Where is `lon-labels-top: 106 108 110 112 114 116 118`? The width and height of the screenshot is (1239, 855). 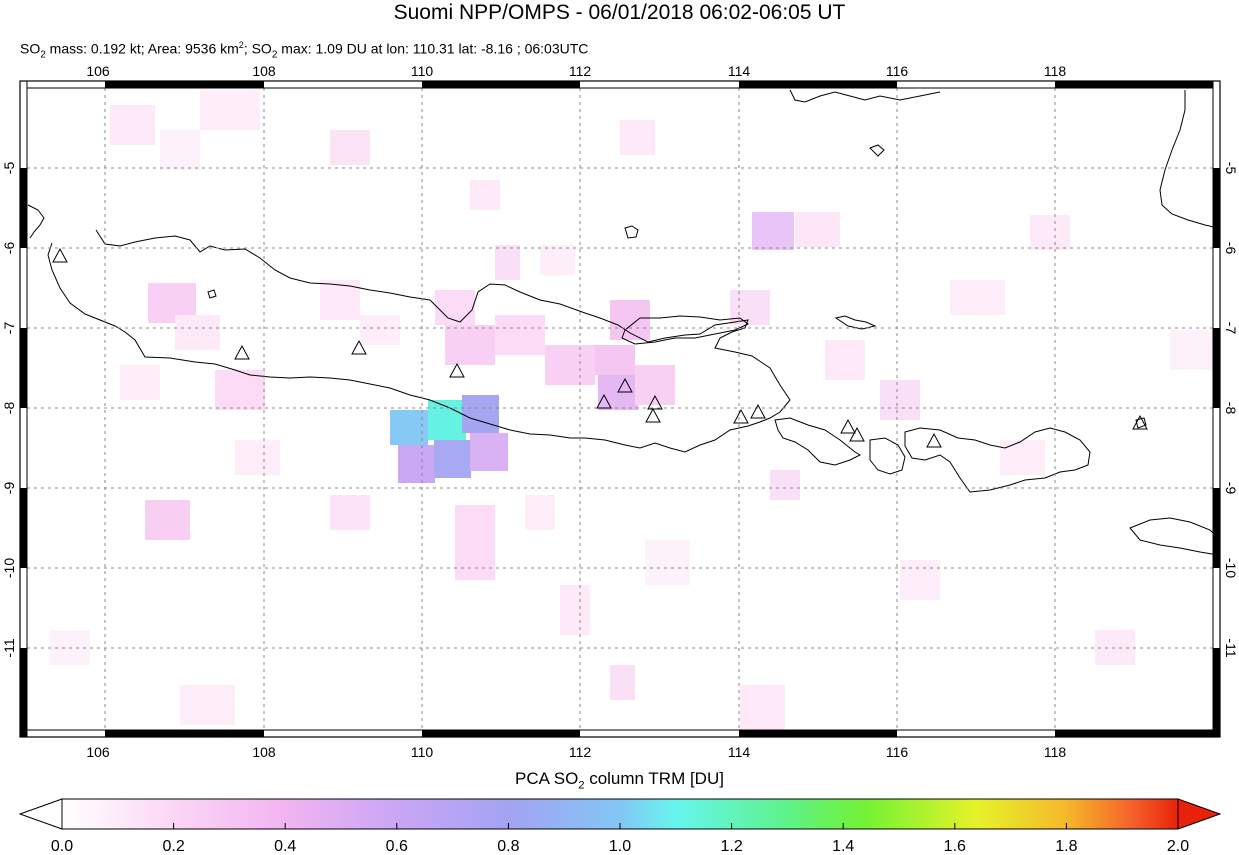
lon-labels-top: 106 108 110 112 114 116 118 is located at coordinates (576, 71).